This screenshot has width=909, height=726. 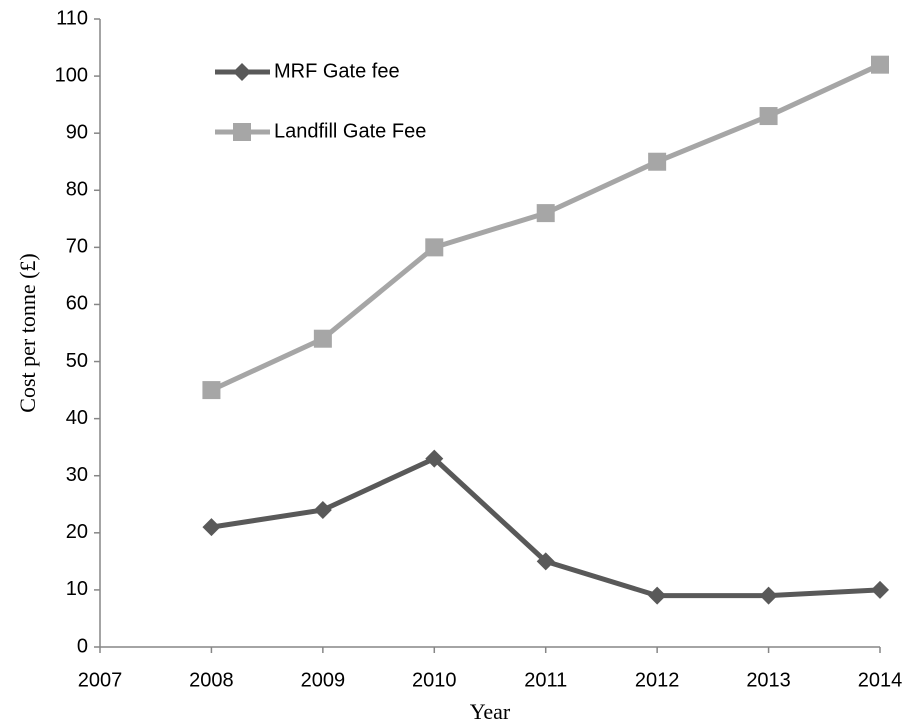 What do you see at coordinates (77, 132) in the screenshot?
I see `y-tick-label: 90` at bounding box center [77, 132].